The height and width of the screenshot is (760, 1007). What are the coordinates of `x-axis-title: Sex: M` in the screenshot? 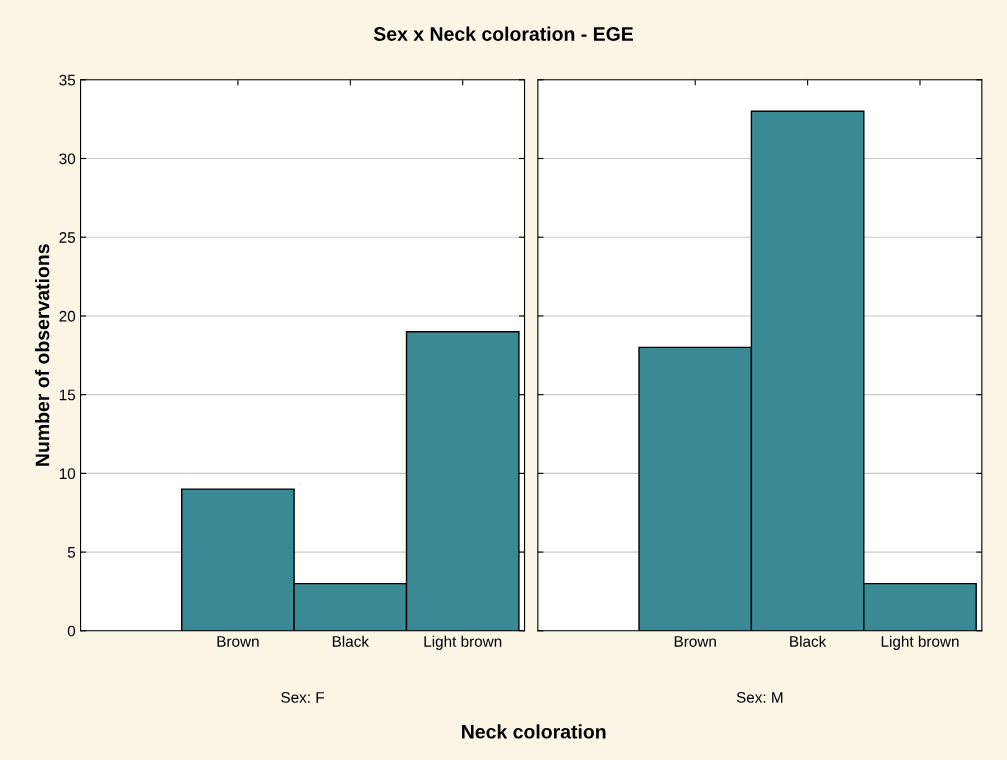 It's located at (759, 697).